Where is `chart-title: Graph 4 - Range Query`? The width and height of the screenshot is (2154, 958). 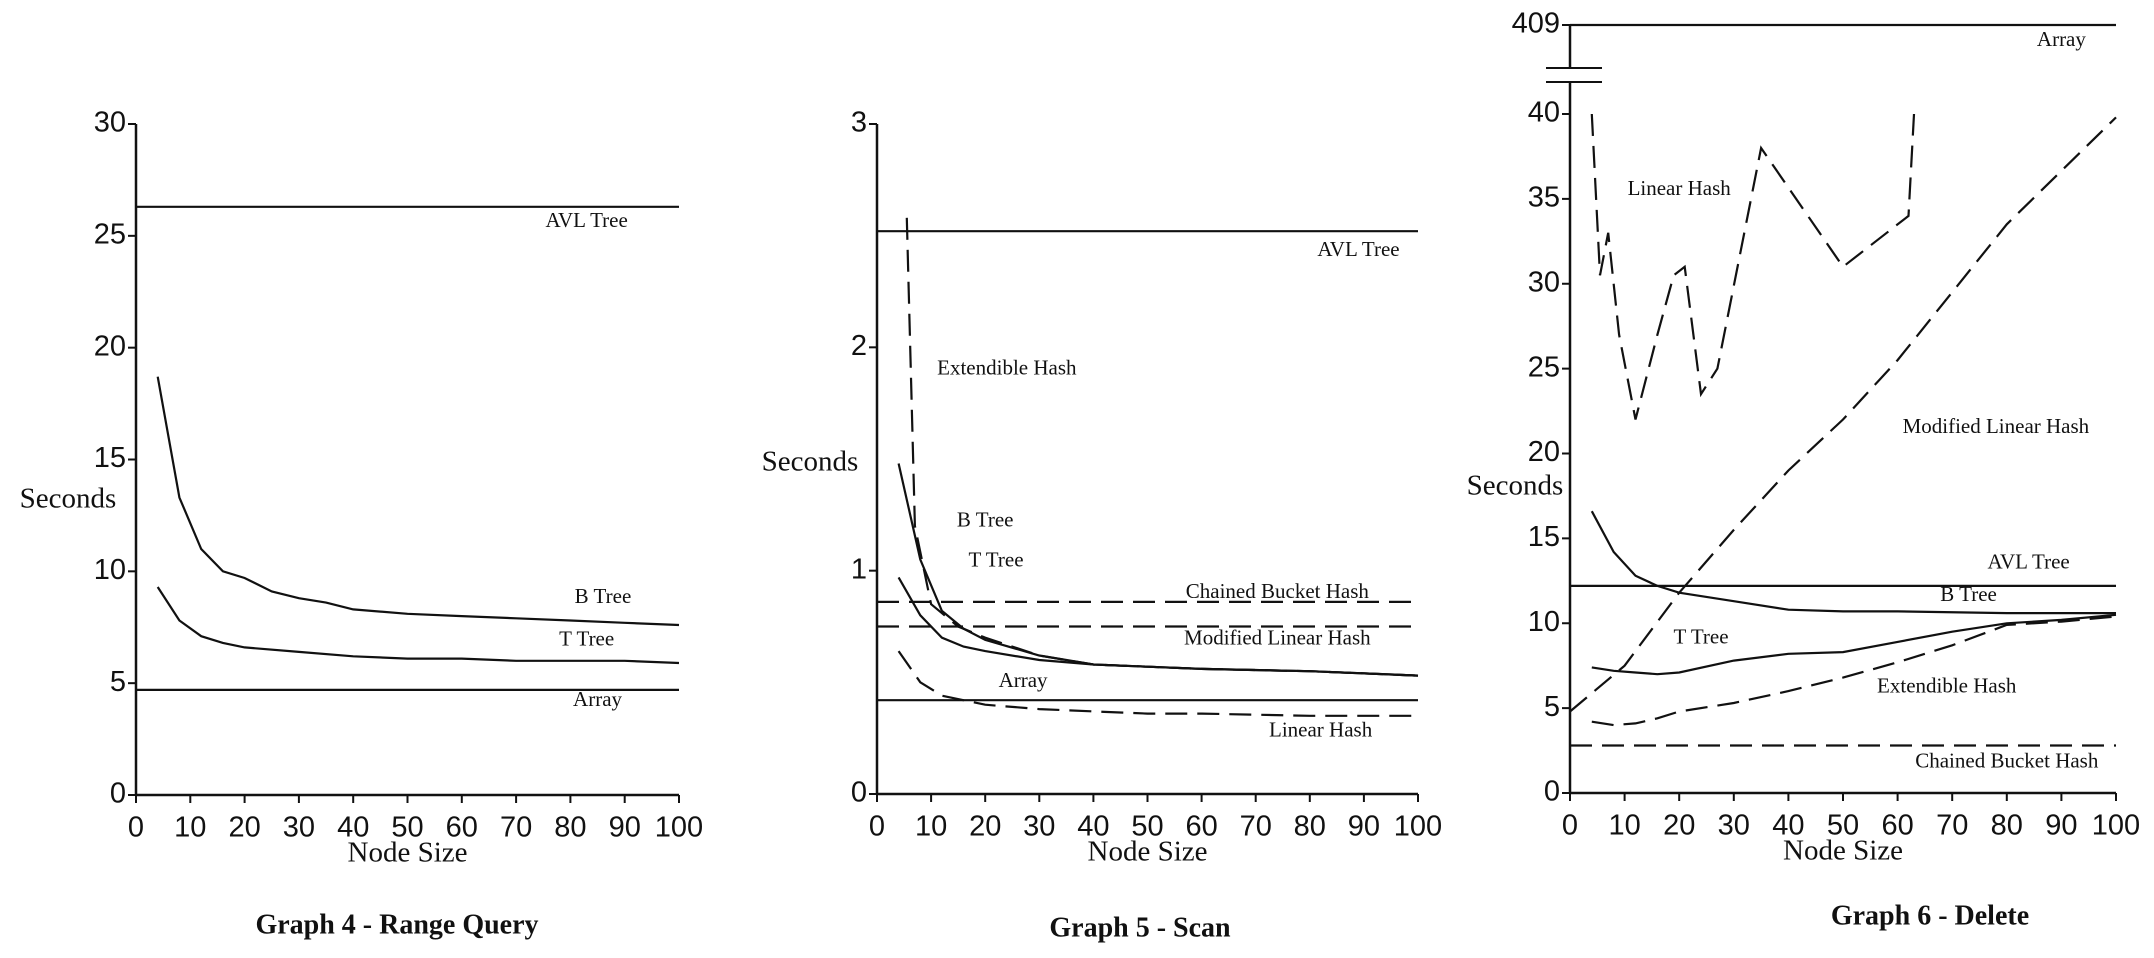 chart-title: Graph 4 - Range Query is located at coordinates (396, 924).